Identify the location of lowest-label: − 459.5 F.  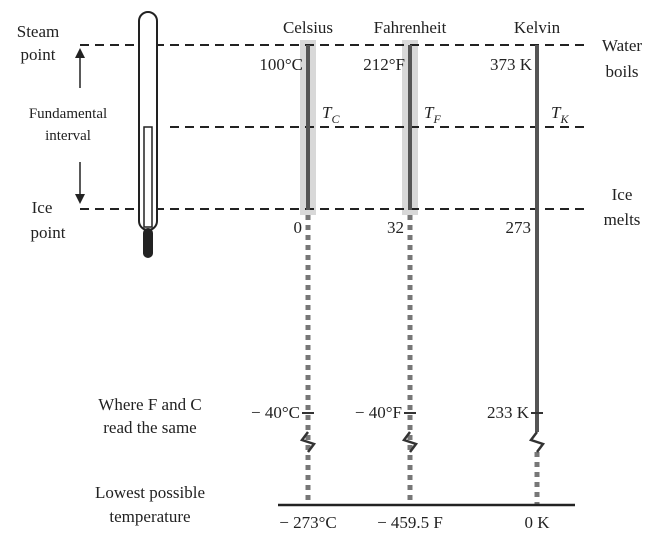
(410, 522).